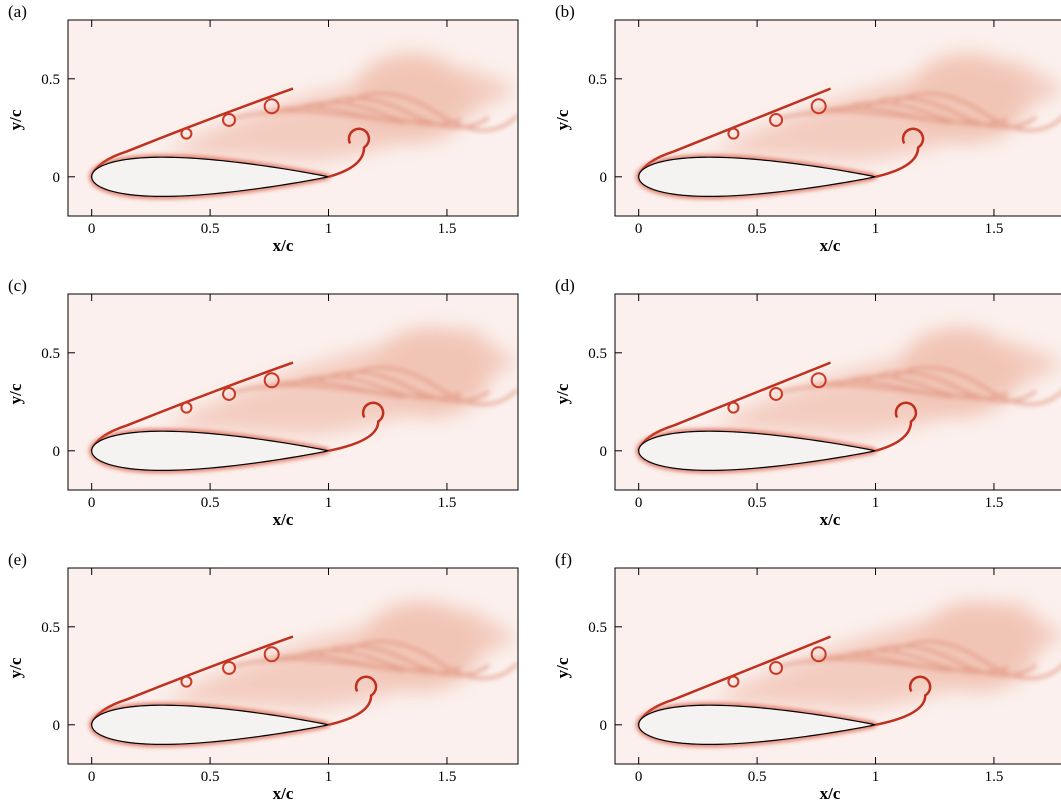  What do you see at coordinates (565, 11) in the screenshot?
I see `panel-label: (b)` at bounding box center [565, 11].